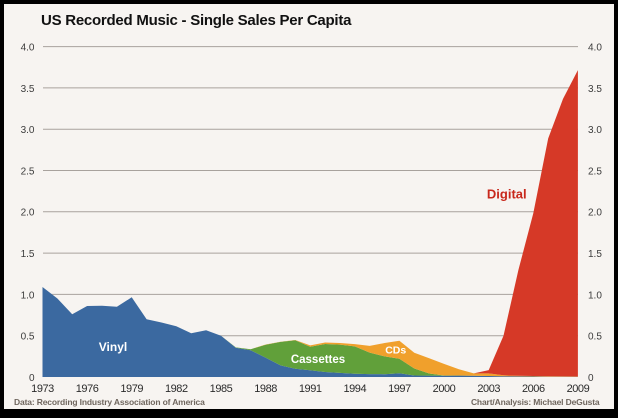  Describe the element at coordinates (310, 389) in the screenshot. I see `svg-text: 1991` at that location.